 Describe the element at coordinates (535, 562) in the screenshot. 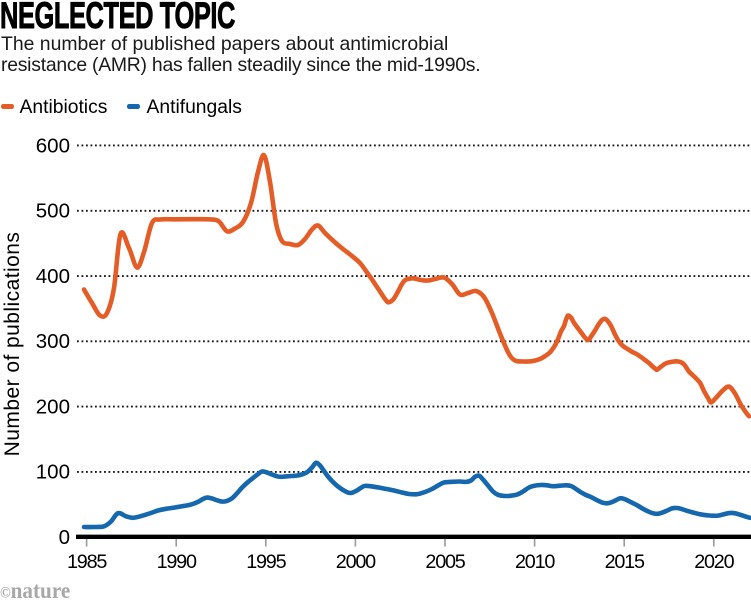

I see `svg-text: 2010` at that location.